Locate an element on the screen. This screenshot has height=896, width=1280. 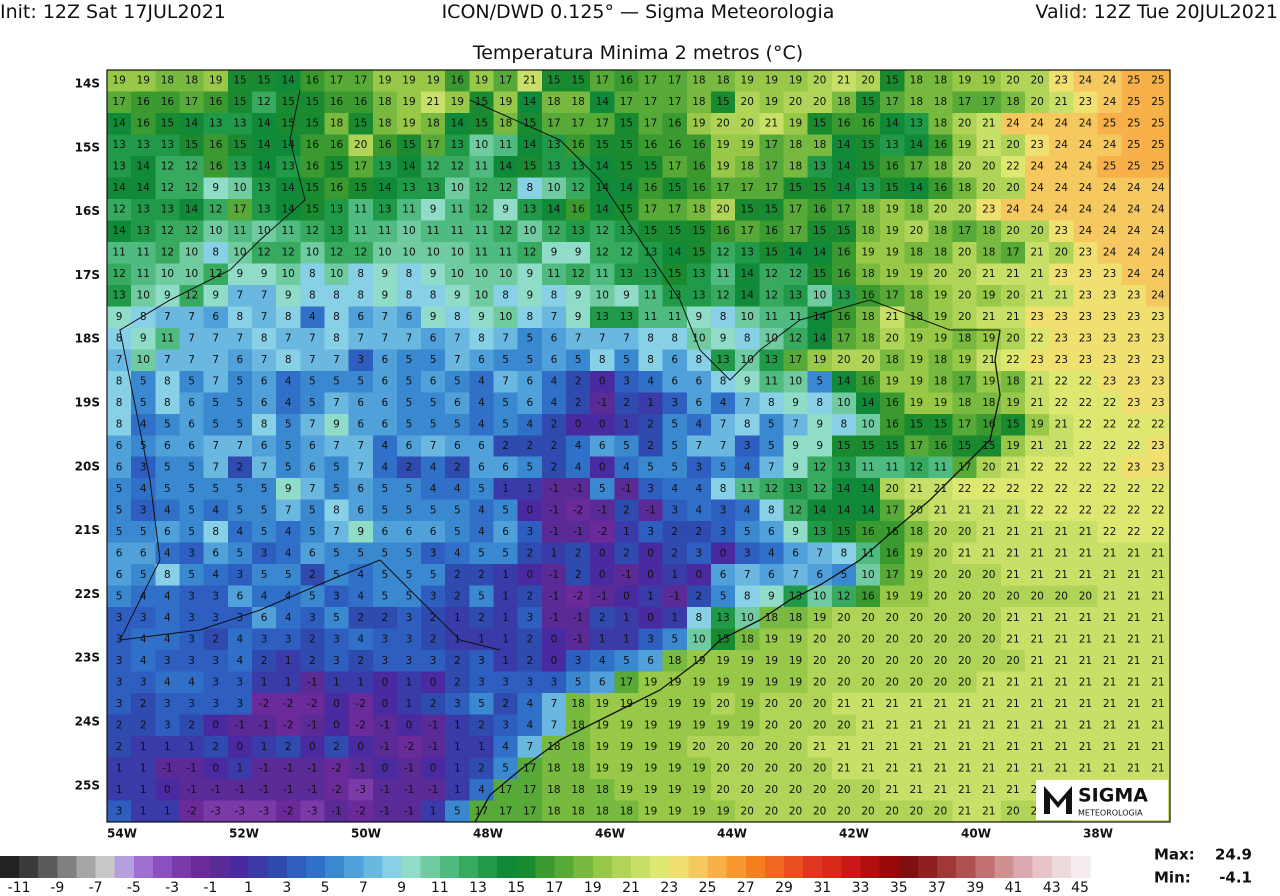
lon-label: 42W is located at coordinates (854, 834).